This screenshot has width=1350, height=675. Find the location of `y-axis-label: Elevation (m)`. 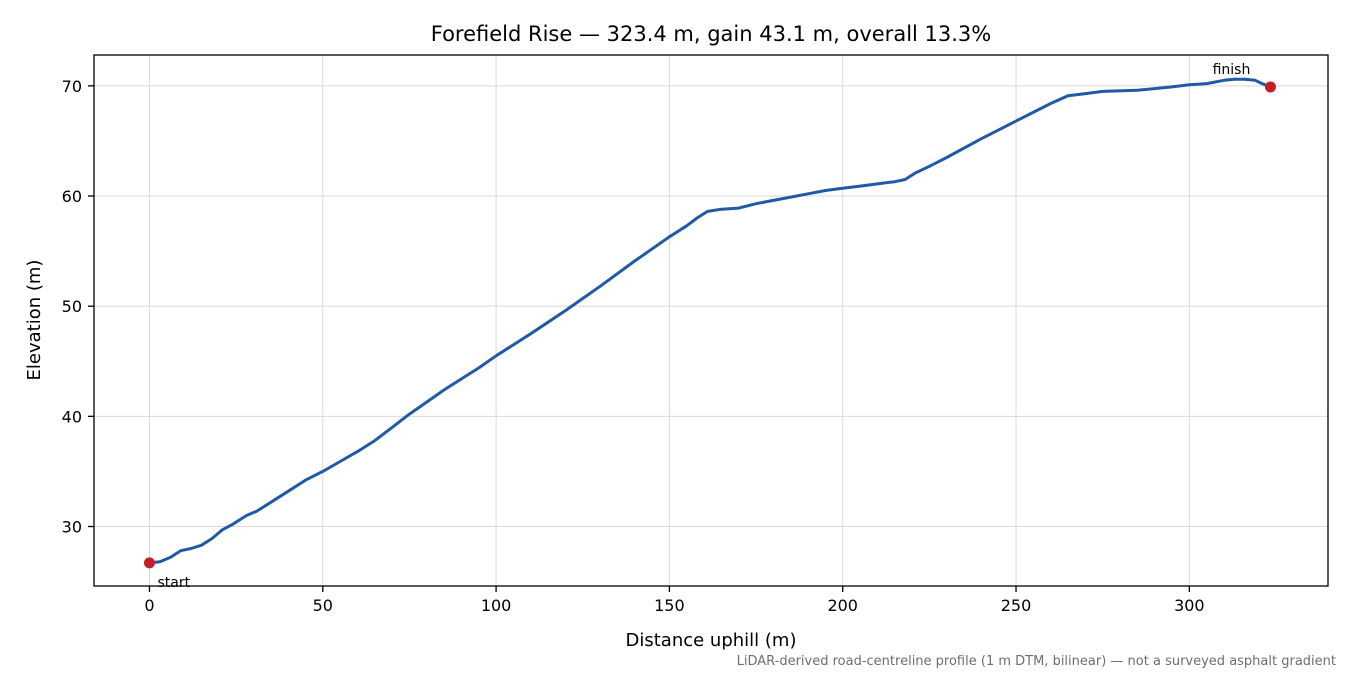

y-axis-label: Elevation (m) is located at coordinates (34, 320).